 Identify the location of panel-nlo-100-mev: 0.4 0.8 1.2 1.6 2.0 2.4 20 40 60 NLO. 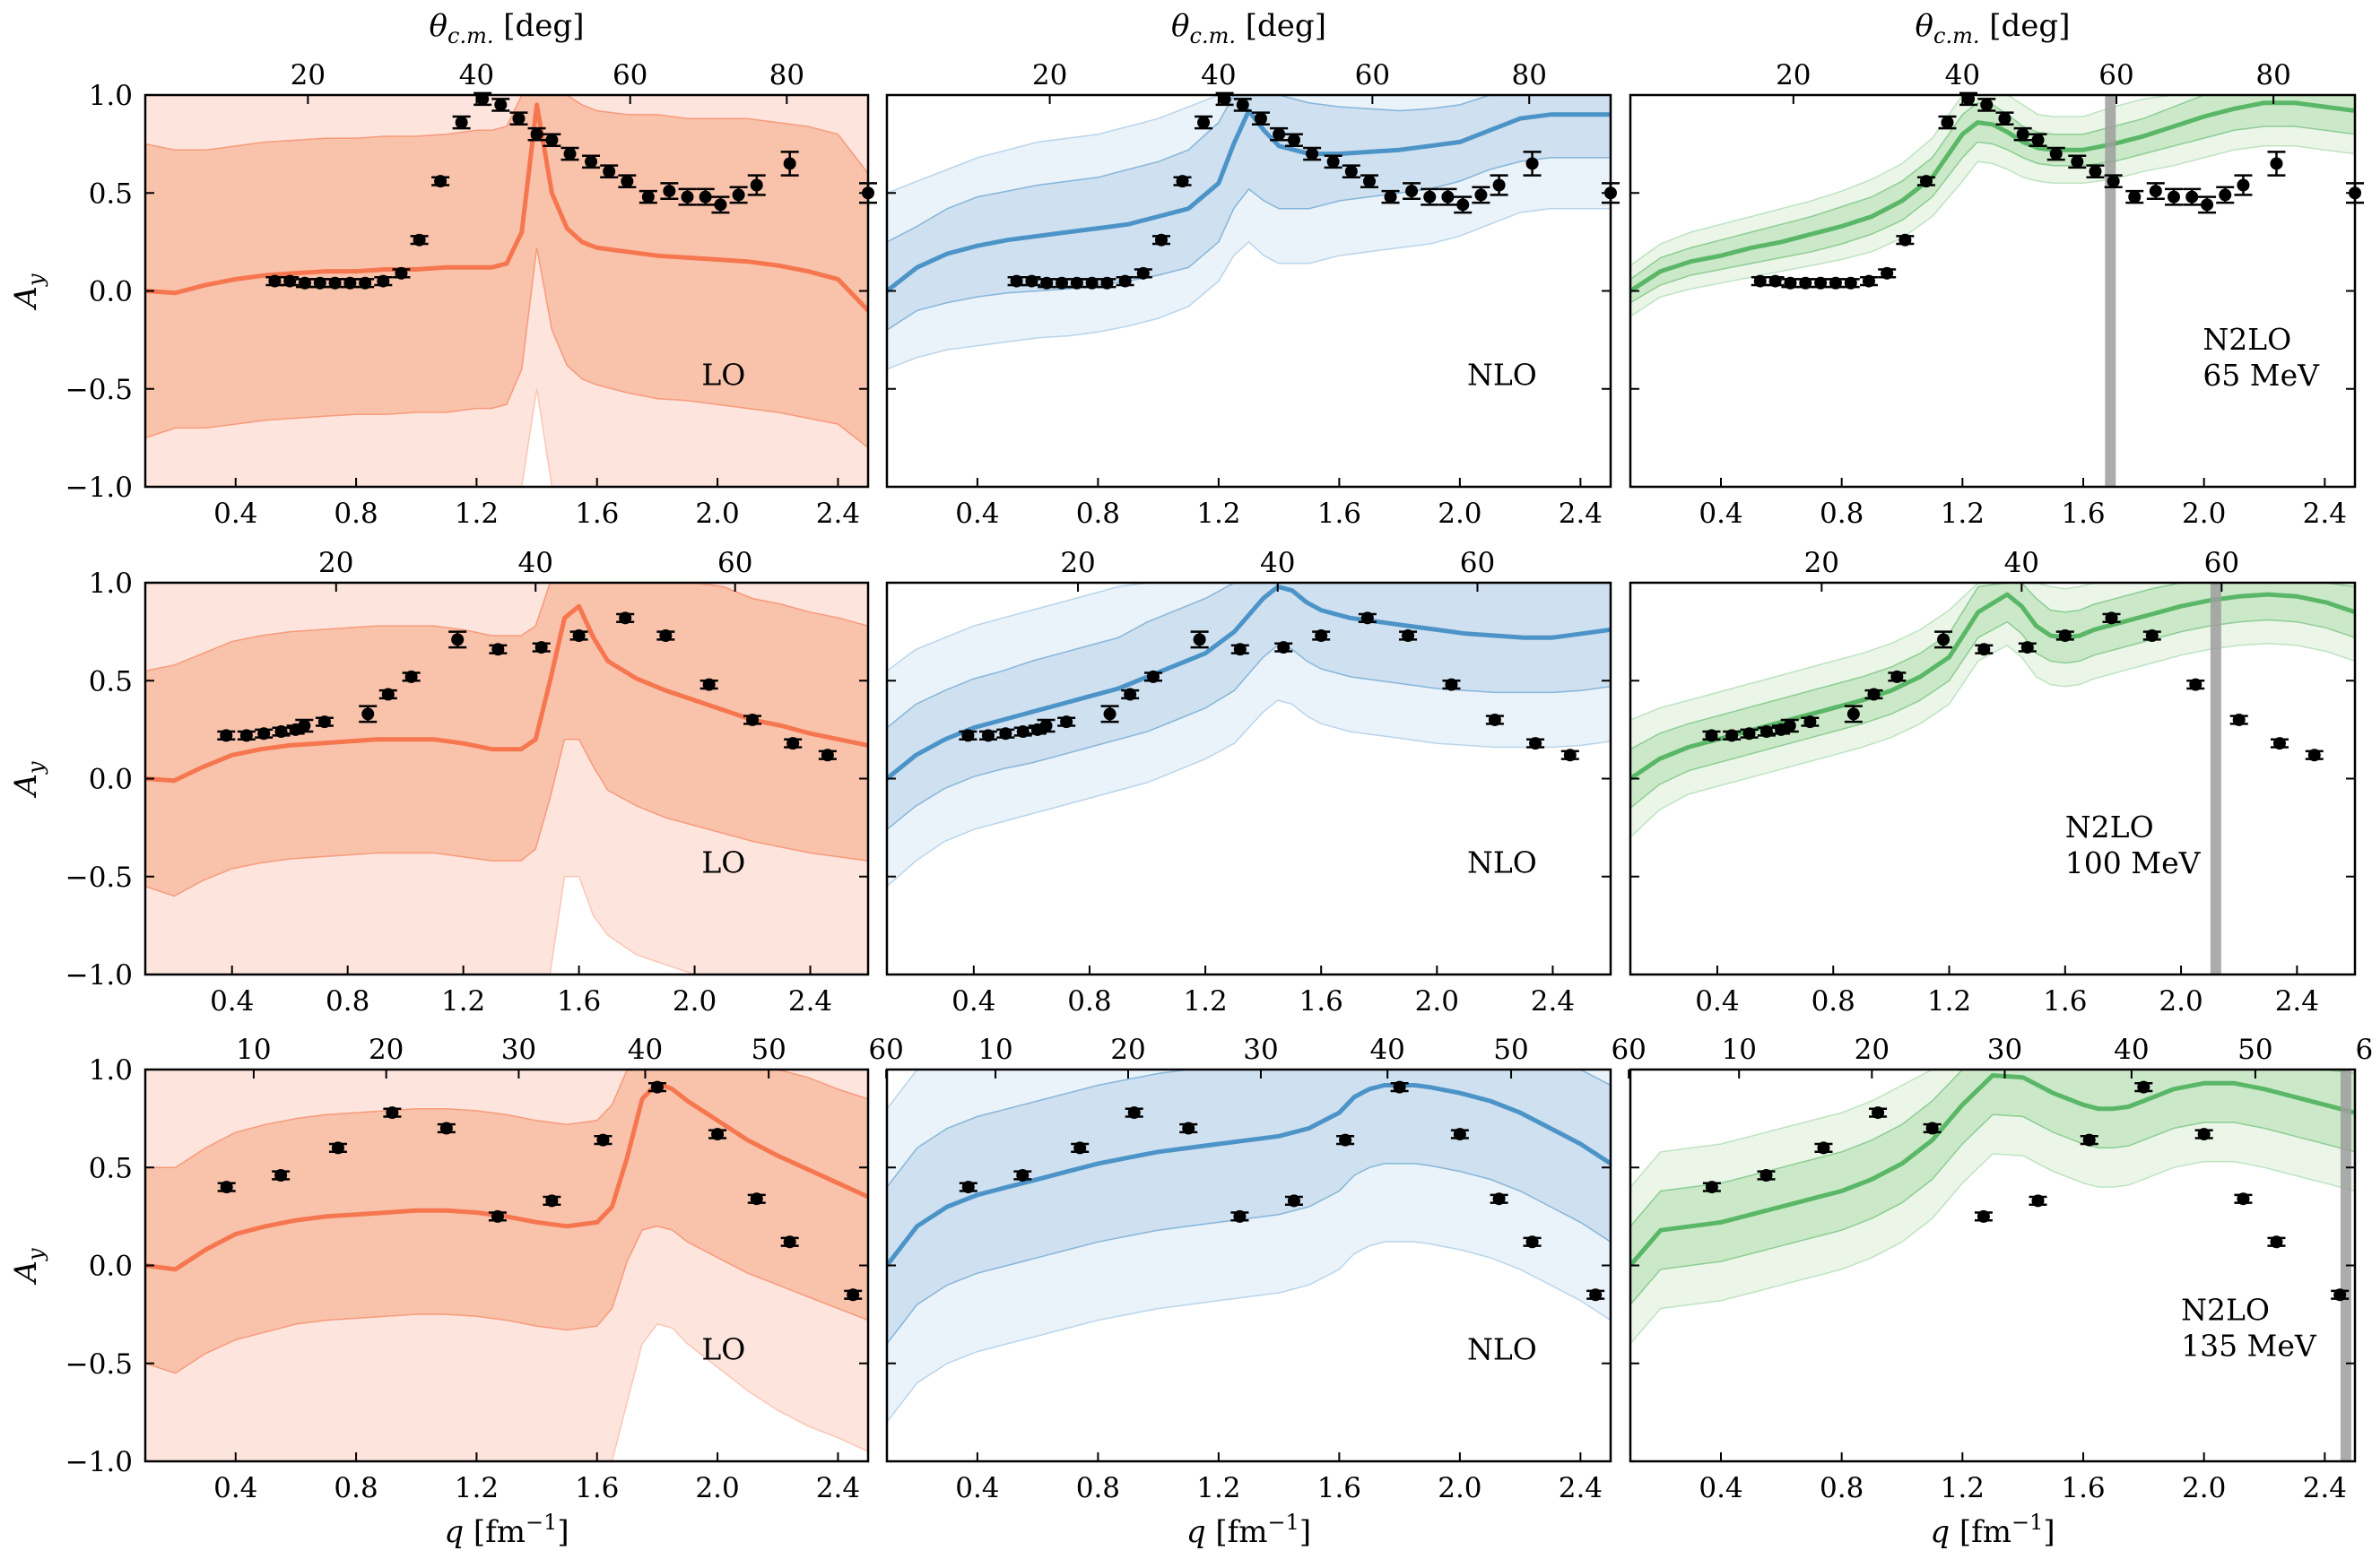
(1248, 782).